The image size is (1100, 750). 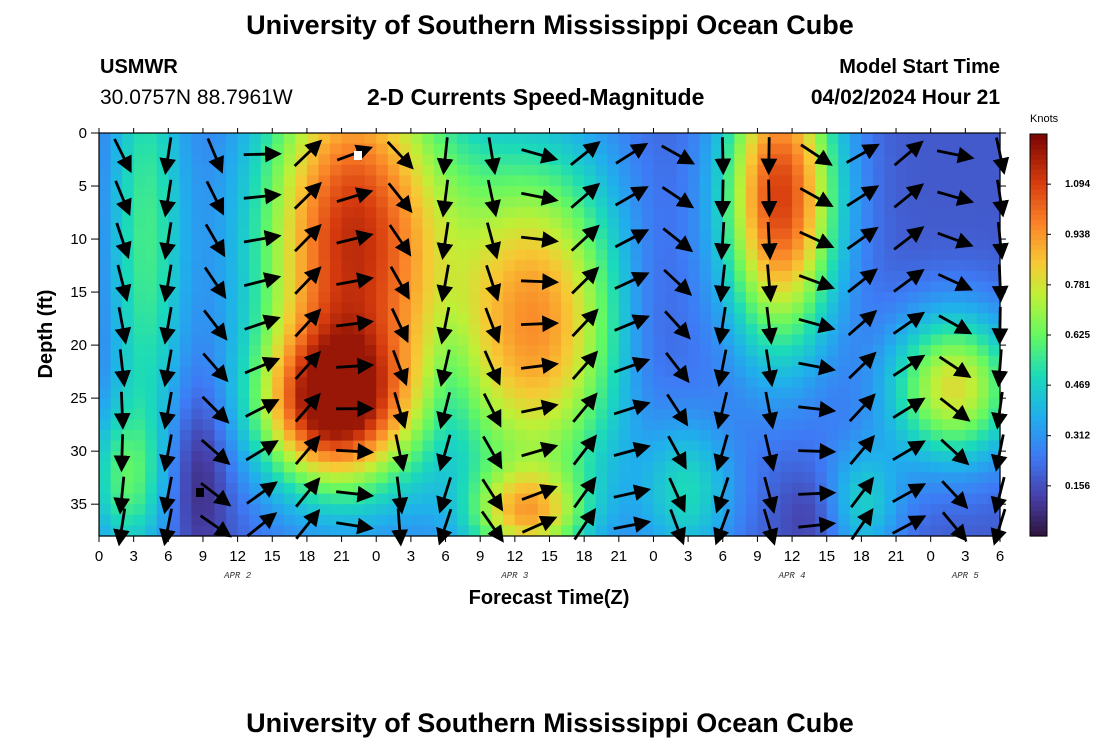 What do you see at coordinates (1077, 285) in the screenshot?
I see `colorbar-tick-label: 0.781` at bounding box center [1077, 285].